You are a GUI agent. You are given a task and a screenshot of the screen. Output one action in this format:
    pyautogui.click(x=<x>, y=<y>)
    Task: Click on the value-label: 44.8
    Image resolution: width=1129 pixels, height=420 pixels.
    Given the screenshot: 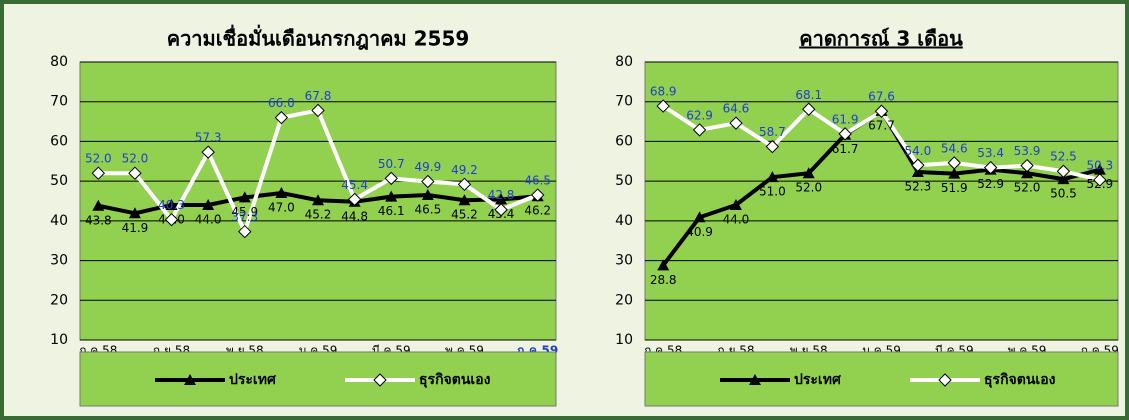 What is the action you would take?
    pyautogui.click(x=354, y=216)
    